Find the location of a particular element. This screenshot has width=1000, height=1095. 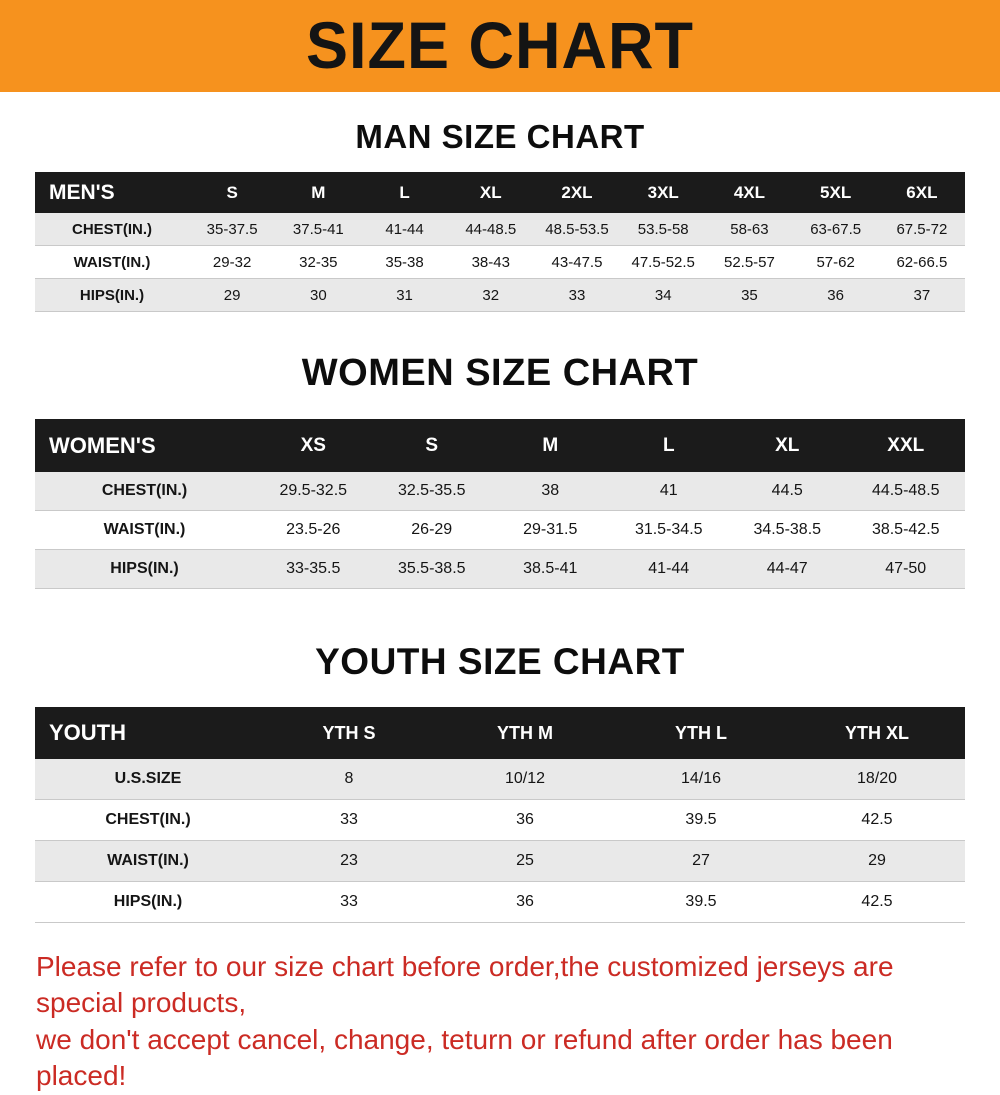

value-cell: 63-67.5 is located at coordinates (835, 229).